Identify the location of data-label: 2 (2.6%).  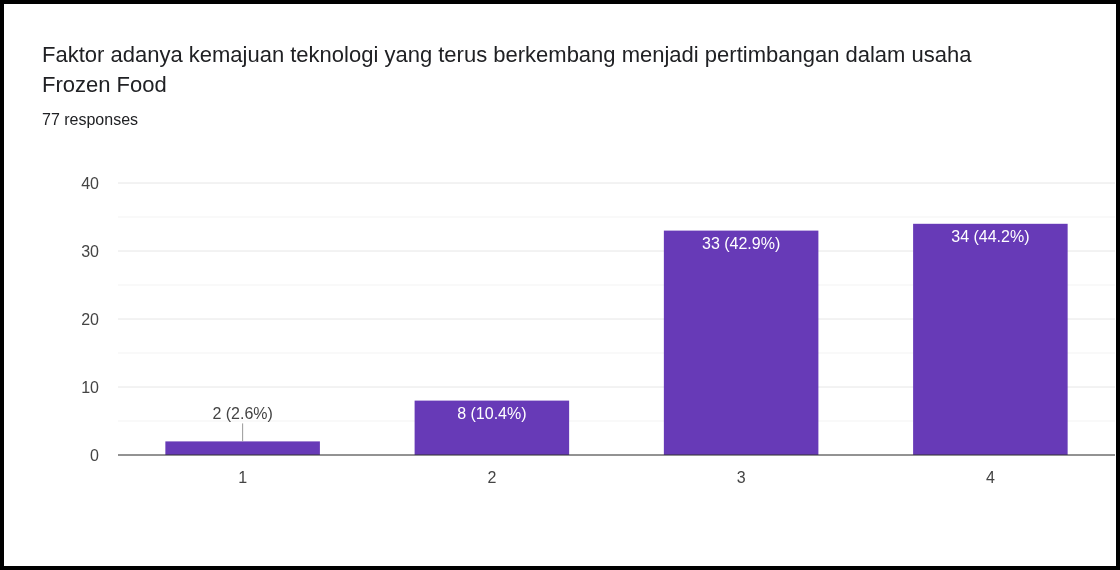
(242, 414).